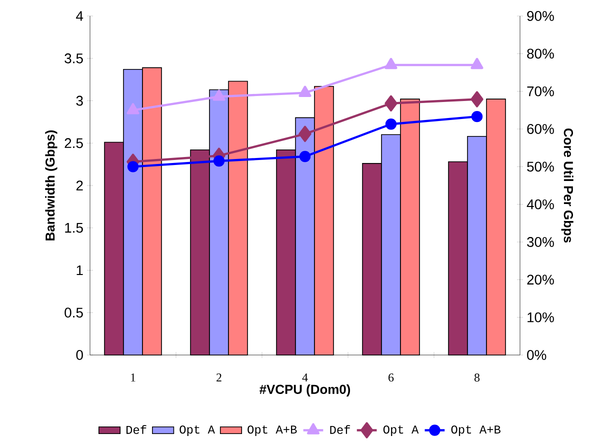  I want to click on y2-tick-label: 70%, so click(540, 91).